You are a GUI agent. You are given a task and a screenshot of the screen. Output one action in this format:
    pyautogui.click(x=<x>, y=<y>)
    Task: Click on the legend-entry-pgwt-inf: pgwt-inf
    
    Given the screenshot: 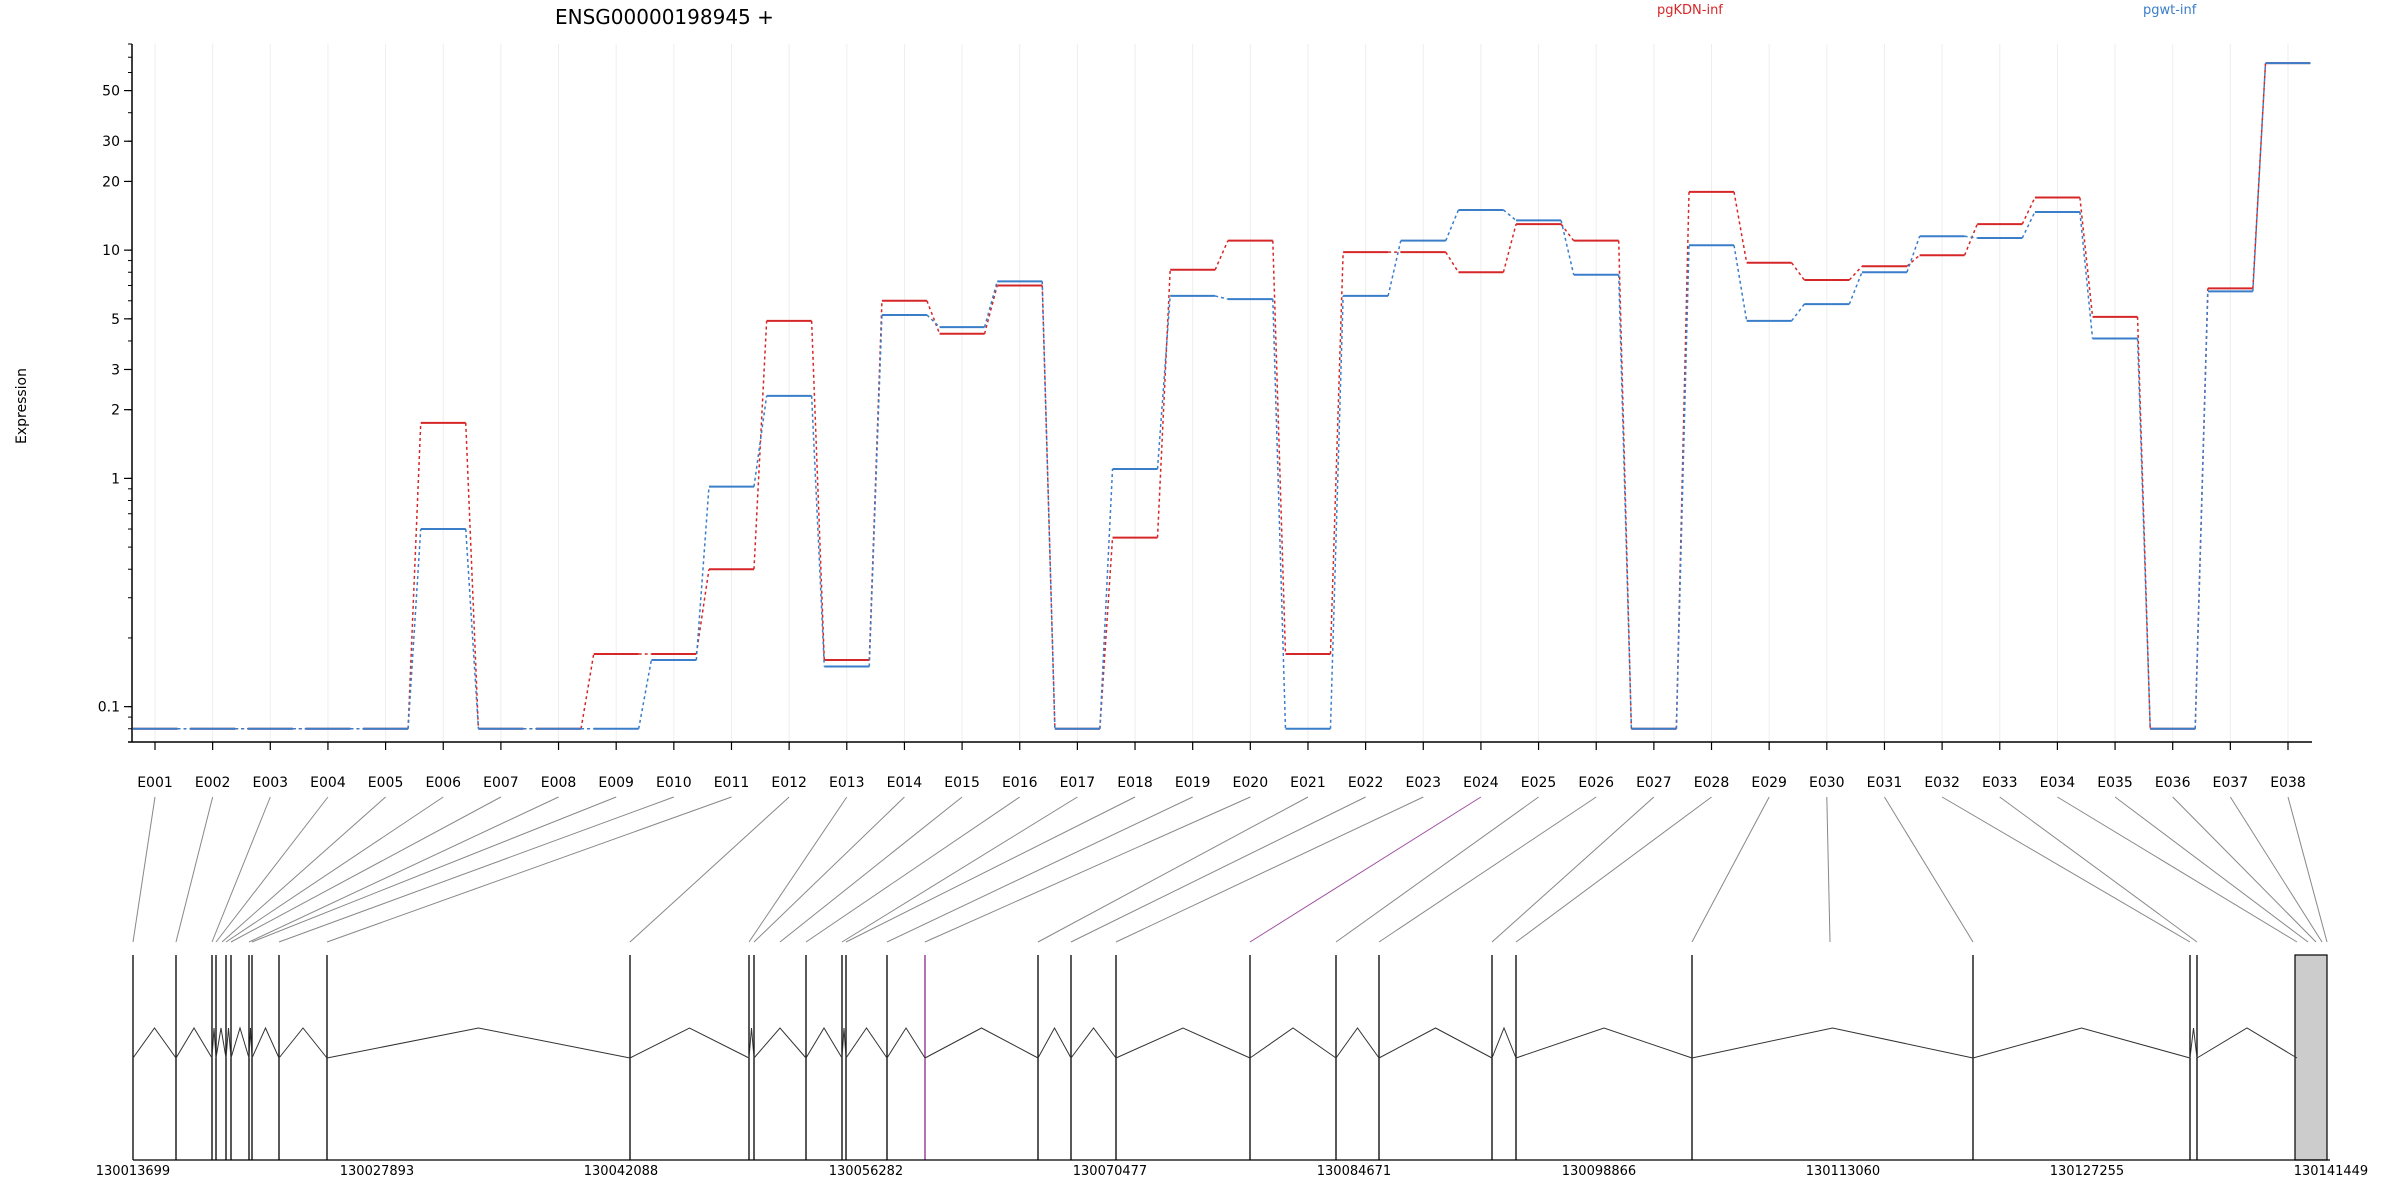 What is the action you would take?
    pyautogui.click(x=2170, y=10)
    